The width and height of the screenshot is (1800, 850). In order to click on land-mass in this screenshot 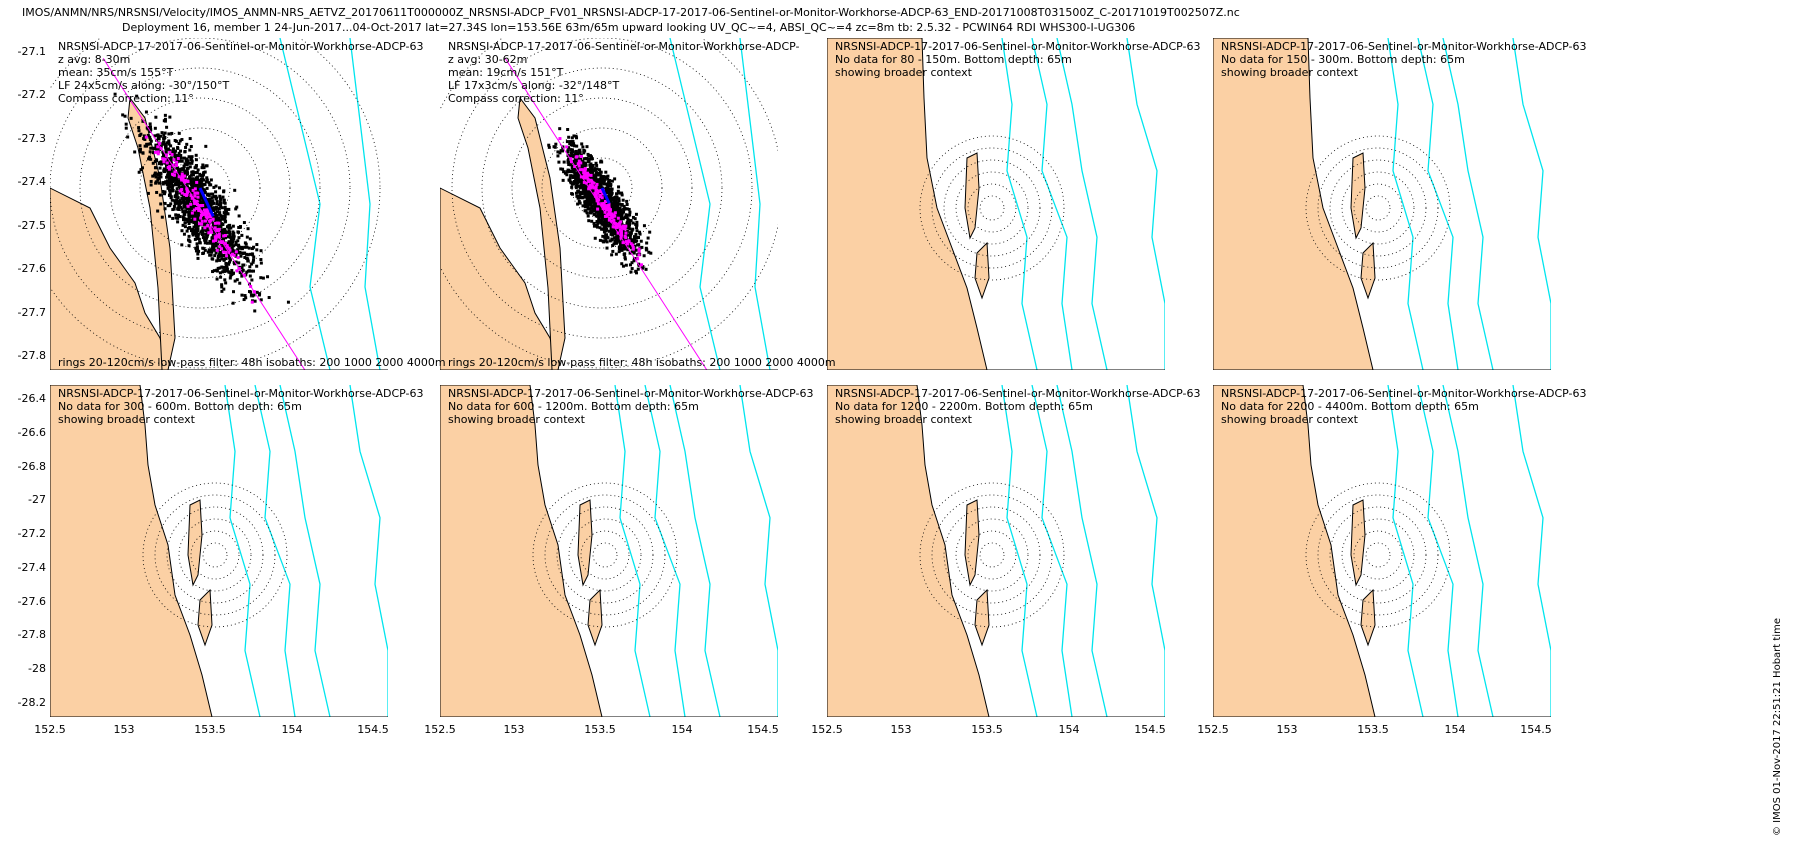, I will do `click(1293, 204)`.